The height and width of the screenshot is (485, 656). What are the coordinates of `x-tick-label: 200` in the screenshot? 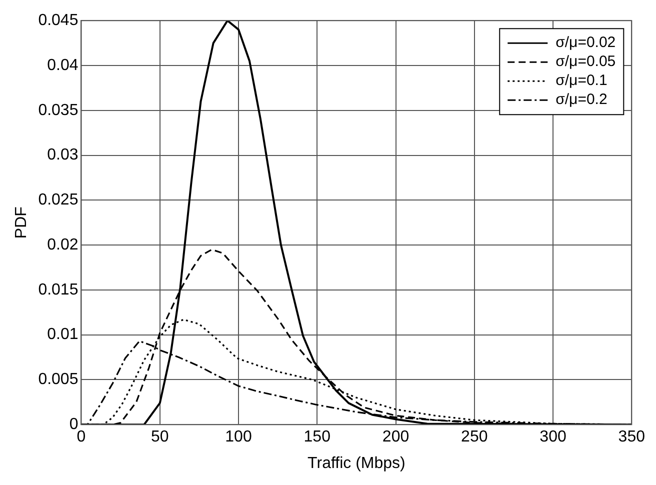 It's located at (396, 437).